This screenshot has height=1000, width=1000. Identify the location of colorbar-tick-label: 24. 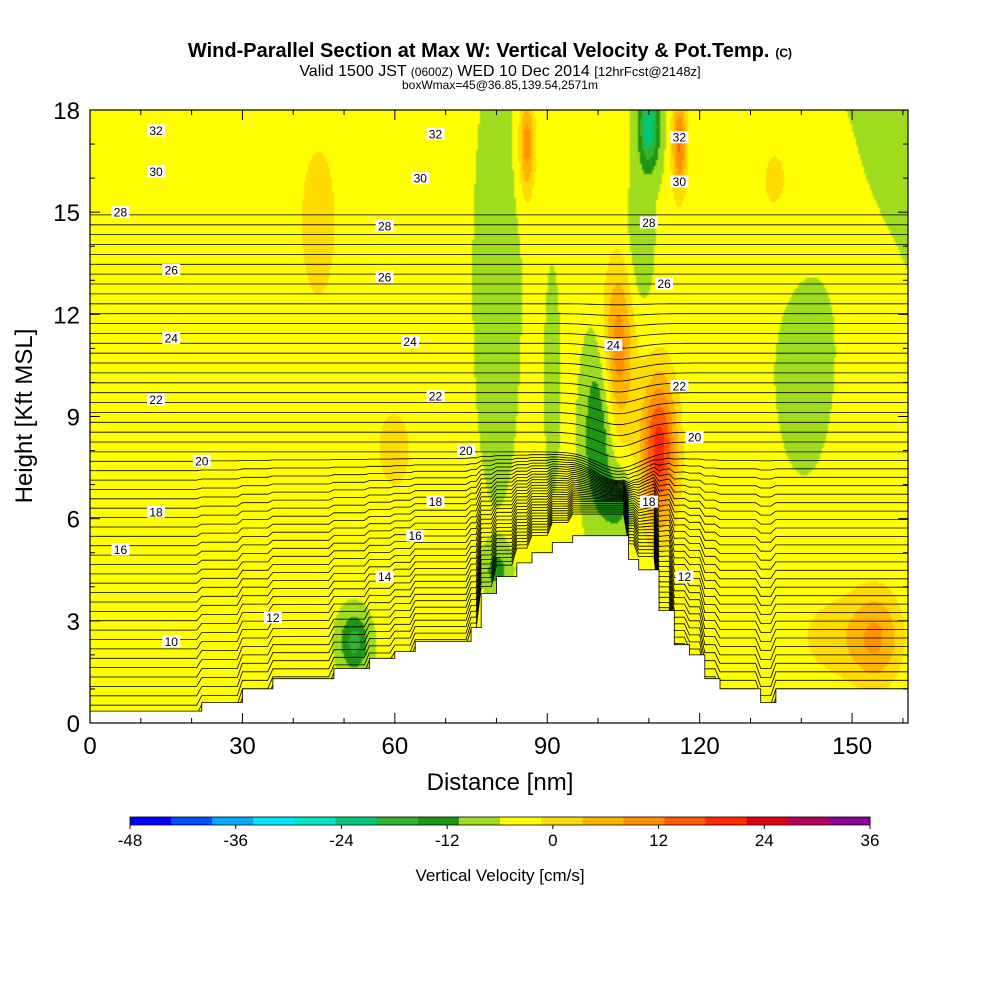
(764, 840).